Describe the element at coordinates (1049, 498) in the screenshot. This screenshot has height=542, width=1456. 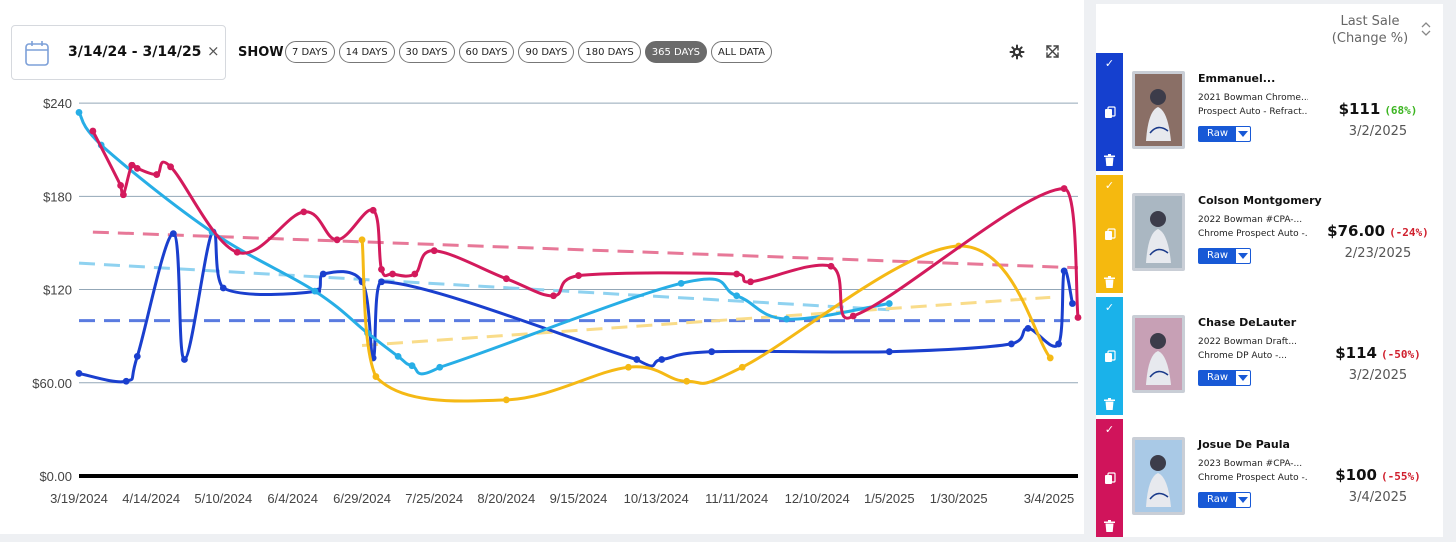
I see `x-tick-label: 3/4/2025` at that location.